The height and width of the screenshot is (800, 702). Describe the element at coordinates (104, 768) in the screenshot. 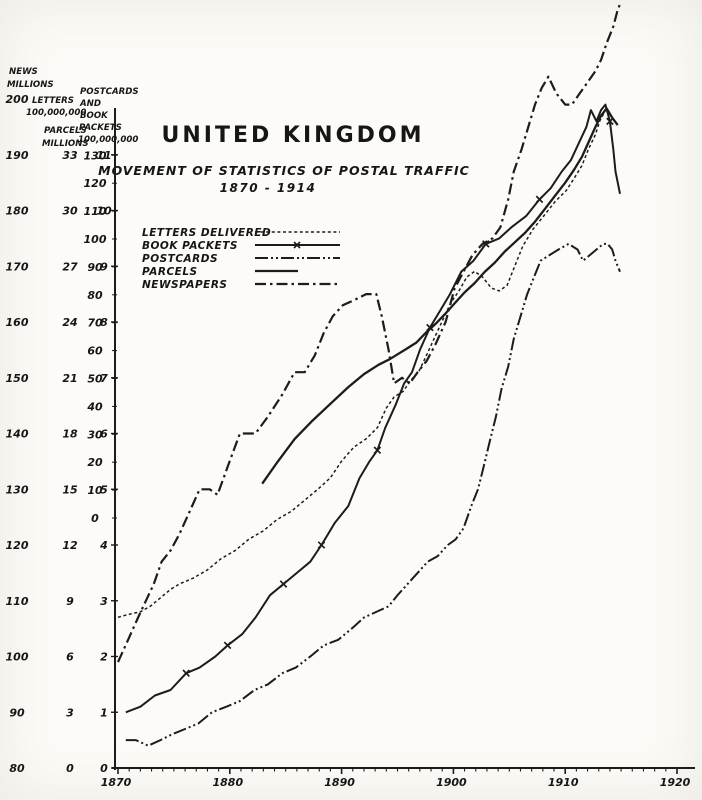

I see `y-tick-label-postcards-0: 0` at that location.